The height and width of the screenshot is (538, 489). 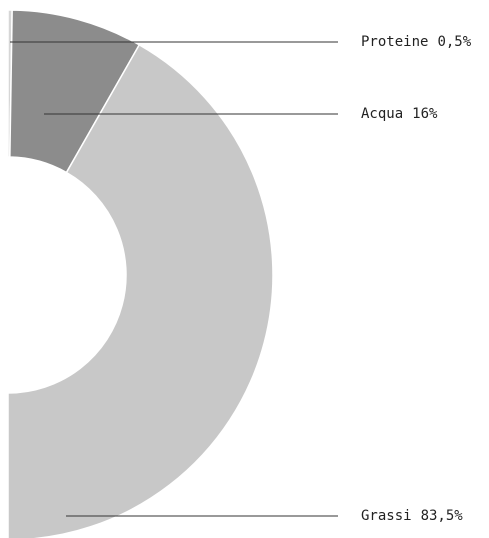 What do you see at coordinates (382, 114) in the screenshot?
I see `category-label: Acqua` at bounding box center [382, 114].